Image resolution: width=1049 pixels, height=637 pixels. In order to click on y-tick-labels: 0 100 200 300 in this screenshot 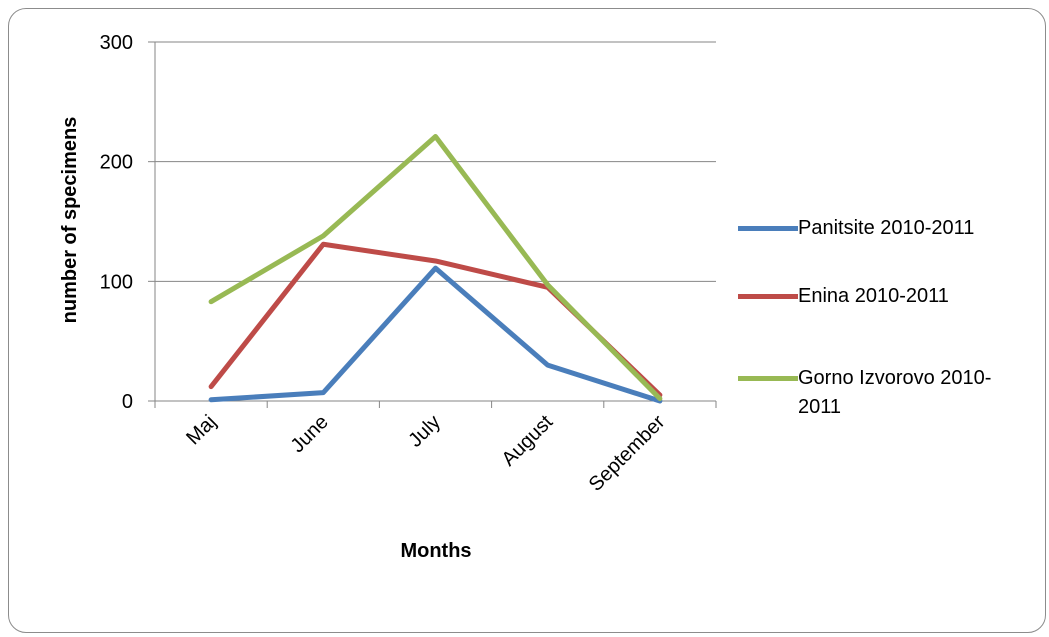, I will do `click(116, 222)`.